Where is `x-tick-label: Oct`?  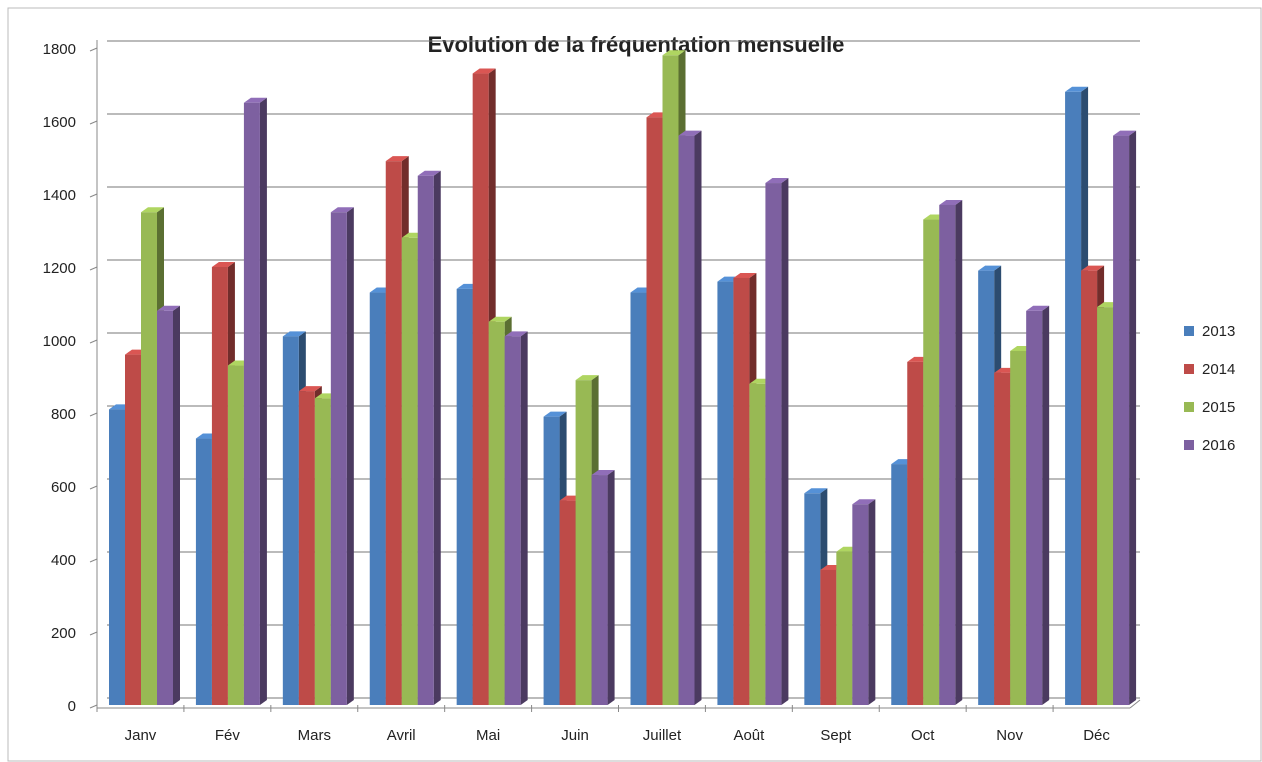 x-tick-label: Oct is located at coordinates (923, 735).